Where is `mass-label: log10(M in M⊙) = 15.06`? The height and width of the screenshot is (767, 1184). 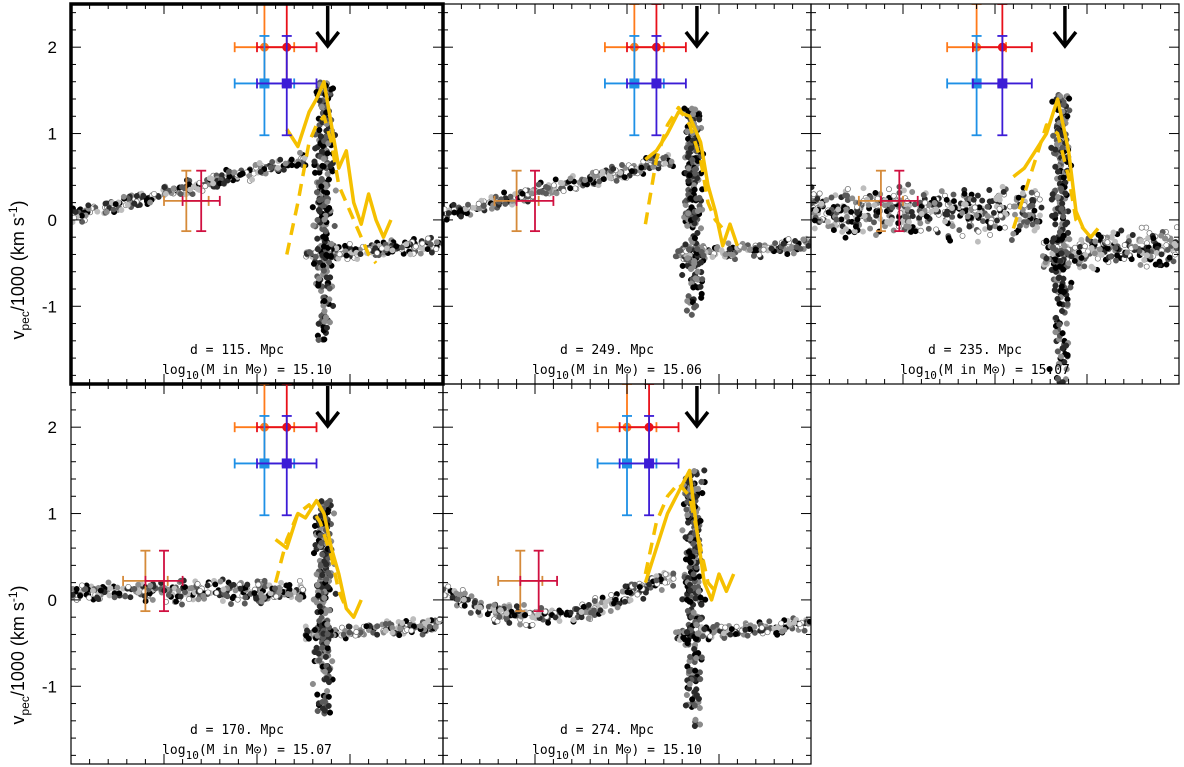
mass-label: log10(M in M⊙) = 15.06 is located at coordinates (617, 372).